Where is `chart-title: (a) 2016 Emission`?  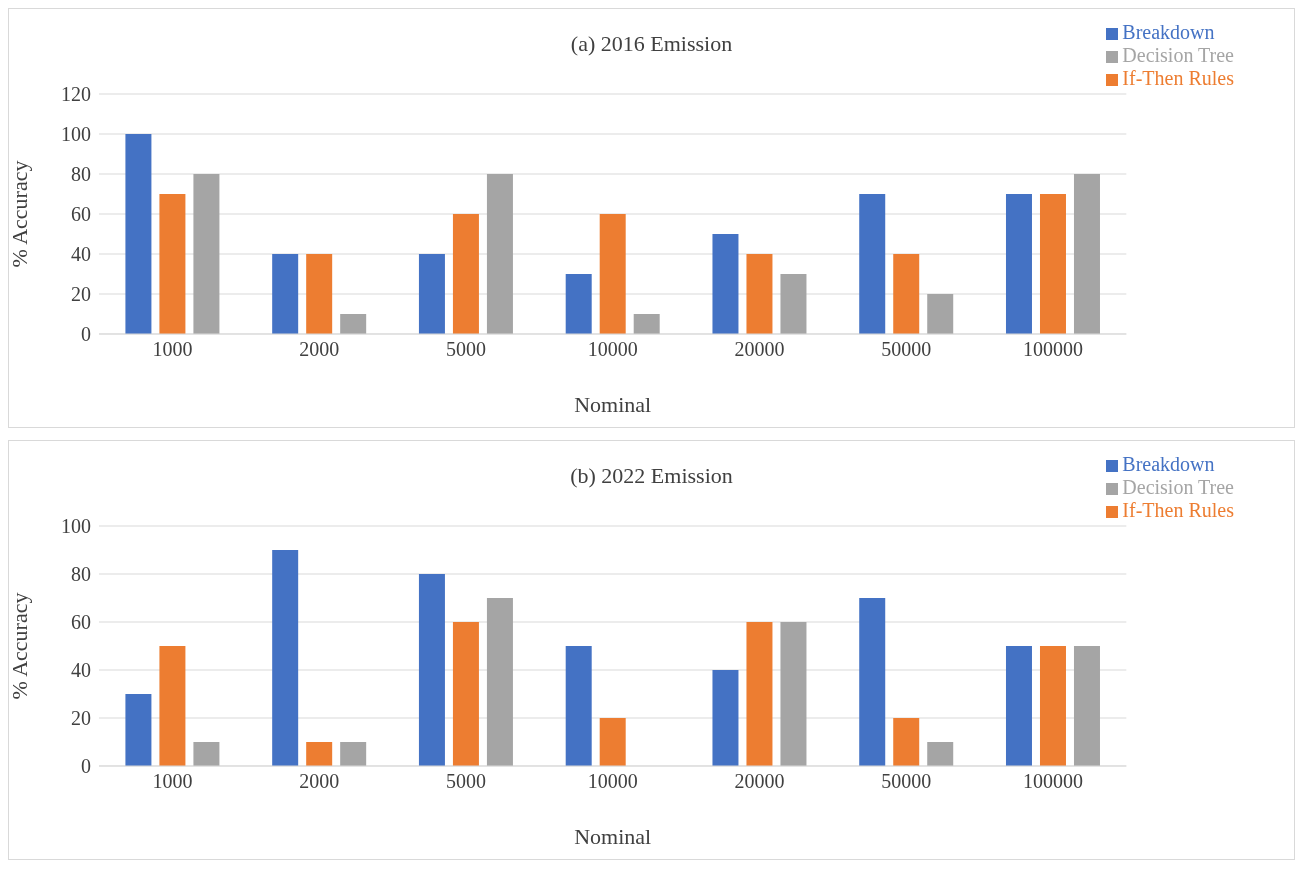 chart-title: (a) 2016 Emission is located at coordinates (651, 43).